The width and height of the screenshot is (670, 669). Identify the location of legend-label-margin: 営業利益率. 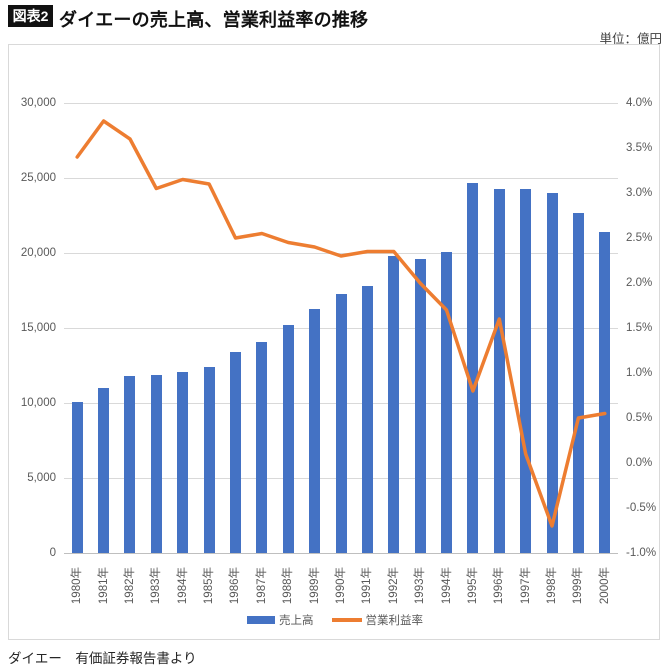
(394, 621).